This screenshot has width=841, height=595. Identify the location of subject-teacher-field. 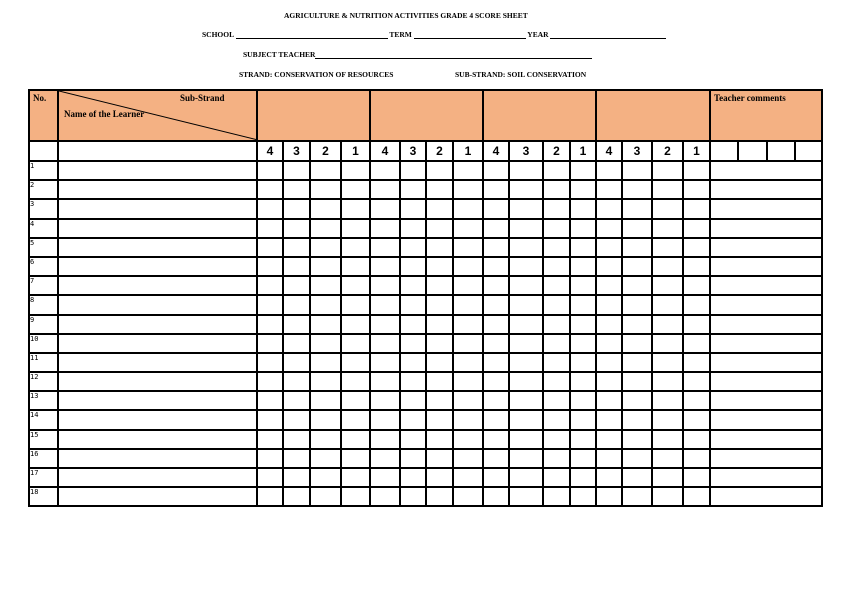
(454, 54).